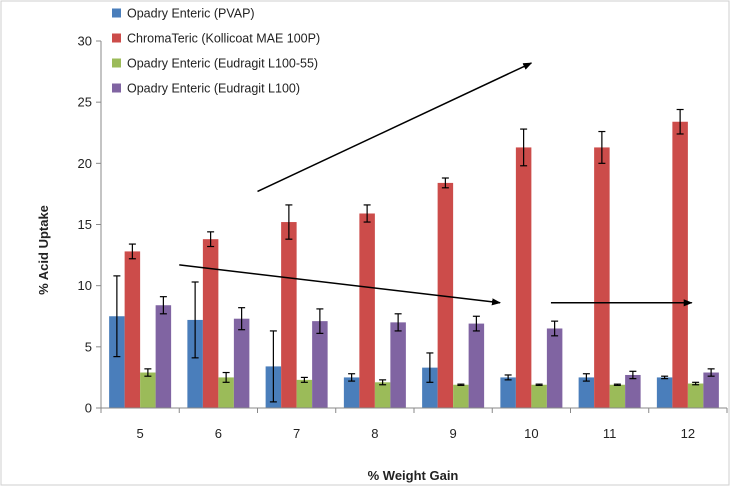 The width and height of the screenshot is (734, 487). Describe the element at coordinates (85, 285) in the screenshot. I see `y-tick-label: 10` at that location.